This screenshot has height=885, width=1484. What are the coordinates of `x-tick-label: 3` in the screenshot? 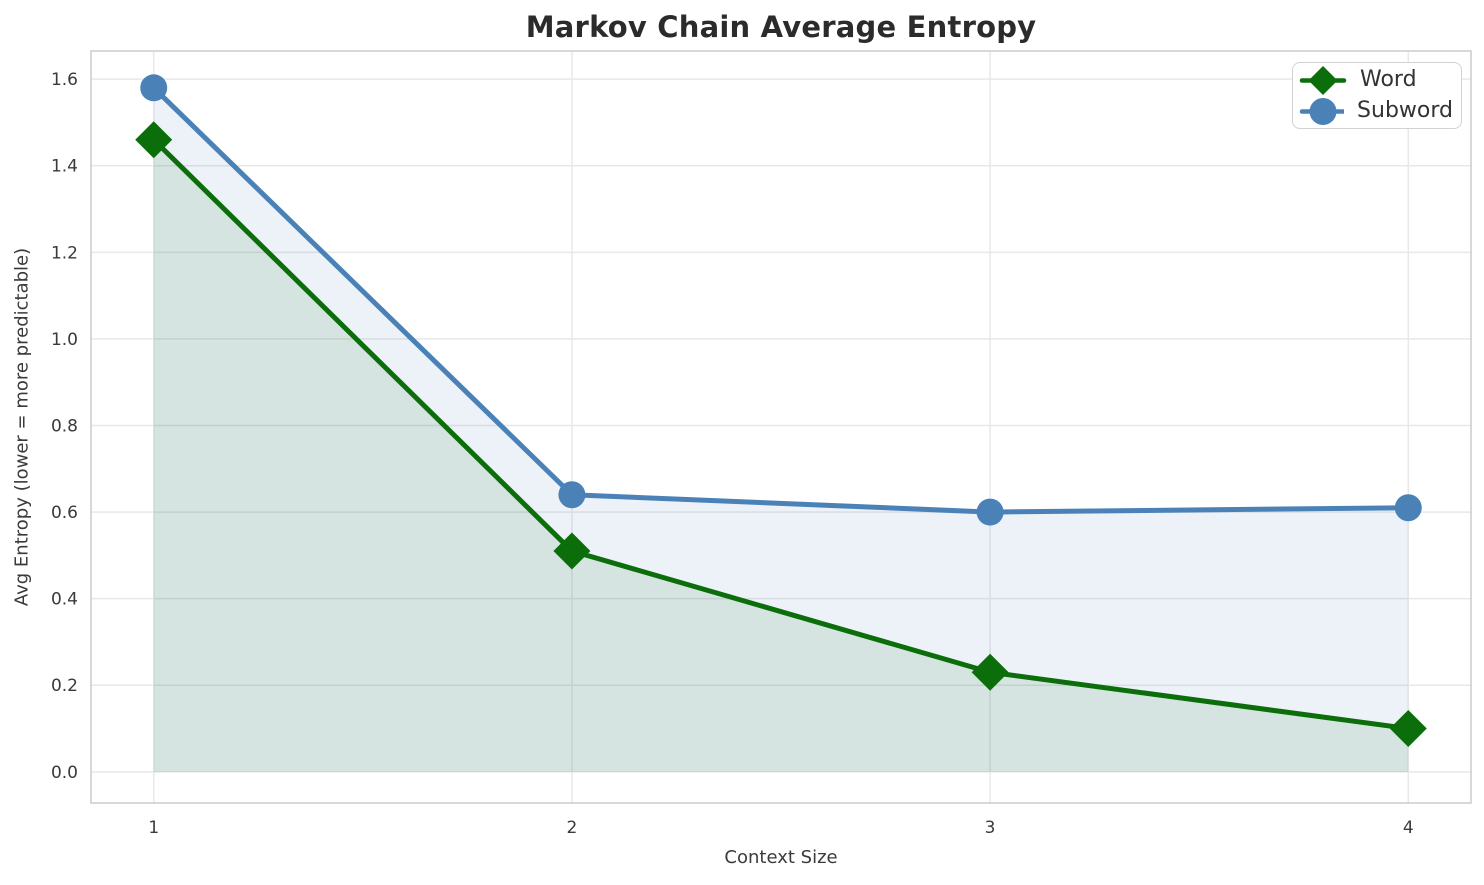 It's located at (990, 828).